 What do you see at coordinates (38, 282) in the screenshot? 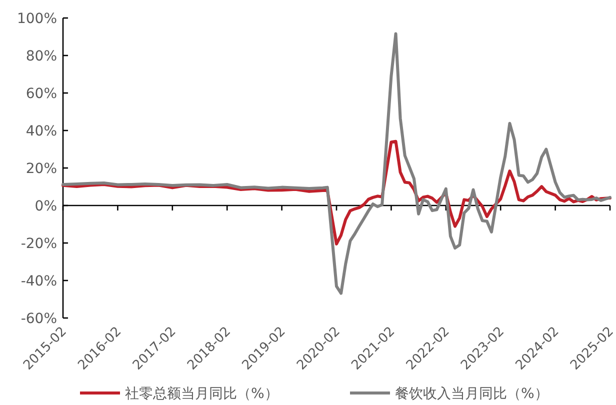
I see `y-tick-label: -40%` at bounding box center [38, 282].